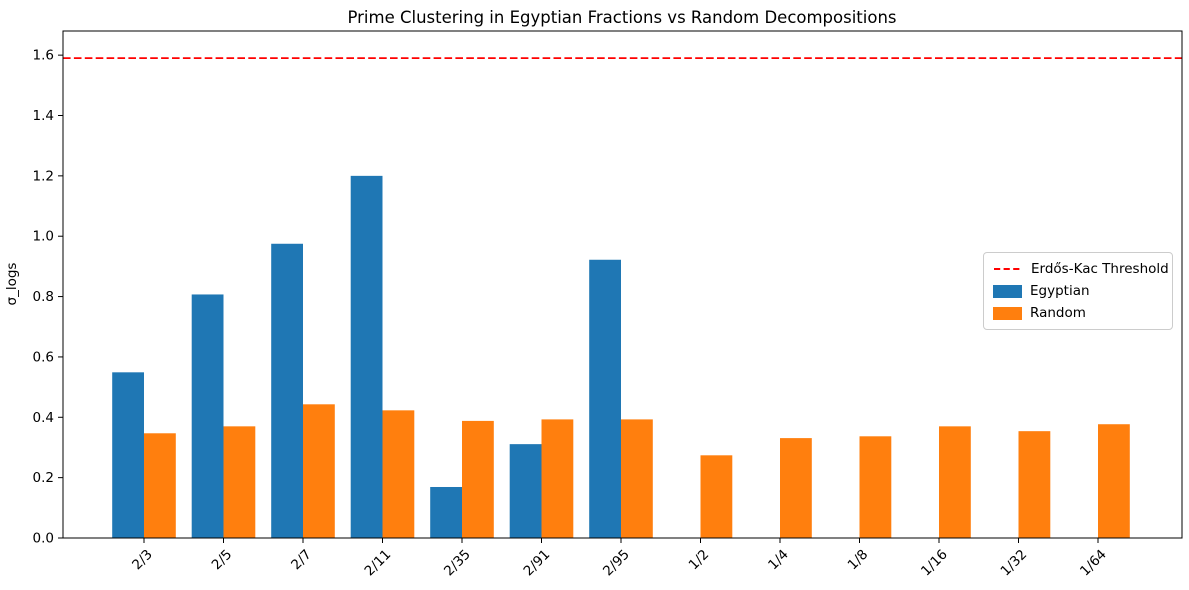 The width and height of the screenshot is (1189, 590). I want to click on y-tick-label: 0.8, so click(43, 297).